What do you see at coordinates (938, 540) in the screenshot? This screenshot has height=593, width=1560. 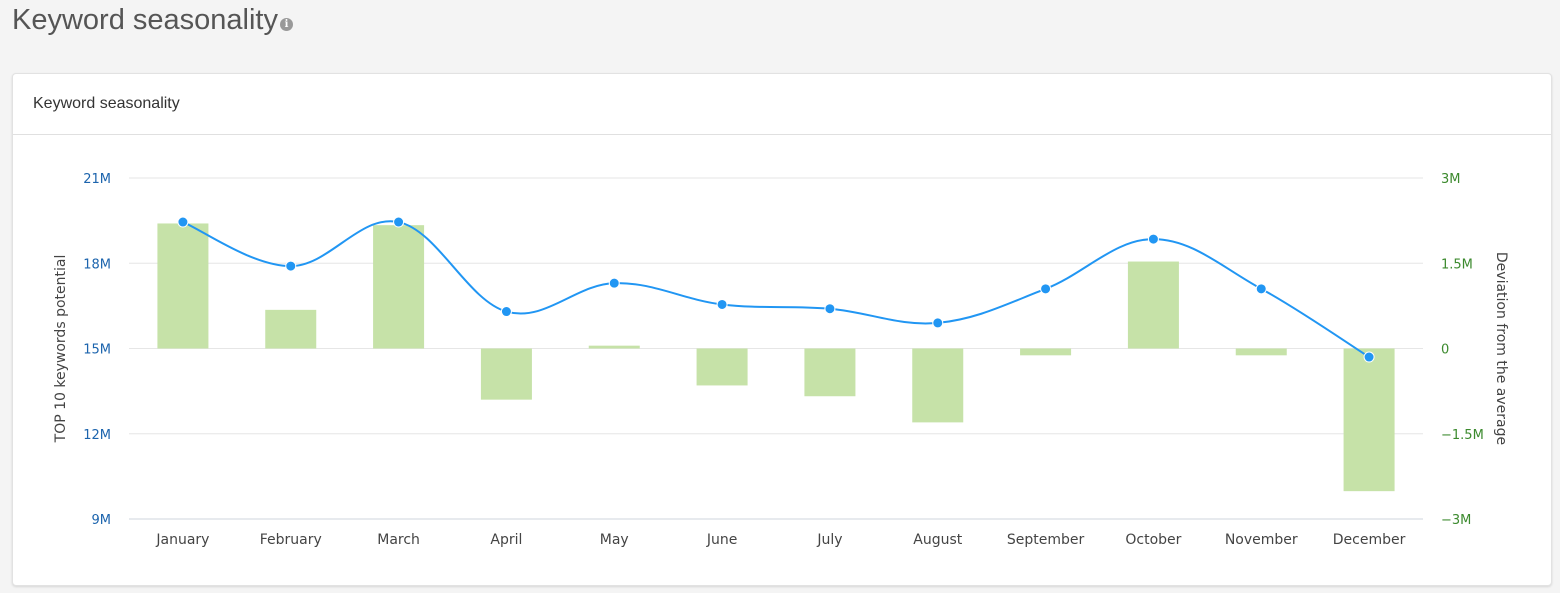 I see `x-axis-category-label: August` at bounding box center [938, 540].